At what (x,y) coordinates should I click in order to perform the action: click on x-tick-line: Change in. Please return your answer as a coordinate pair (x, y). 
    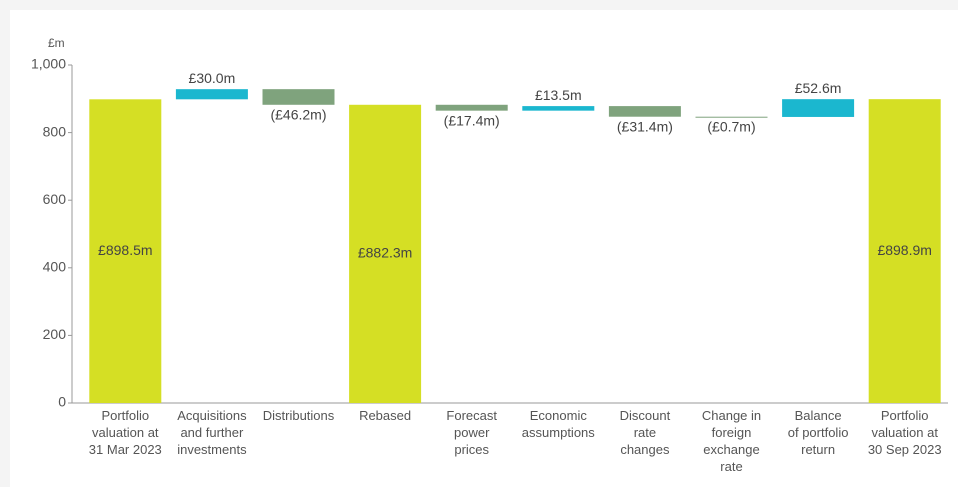
    Looking at the image, I should click on (731, 415).